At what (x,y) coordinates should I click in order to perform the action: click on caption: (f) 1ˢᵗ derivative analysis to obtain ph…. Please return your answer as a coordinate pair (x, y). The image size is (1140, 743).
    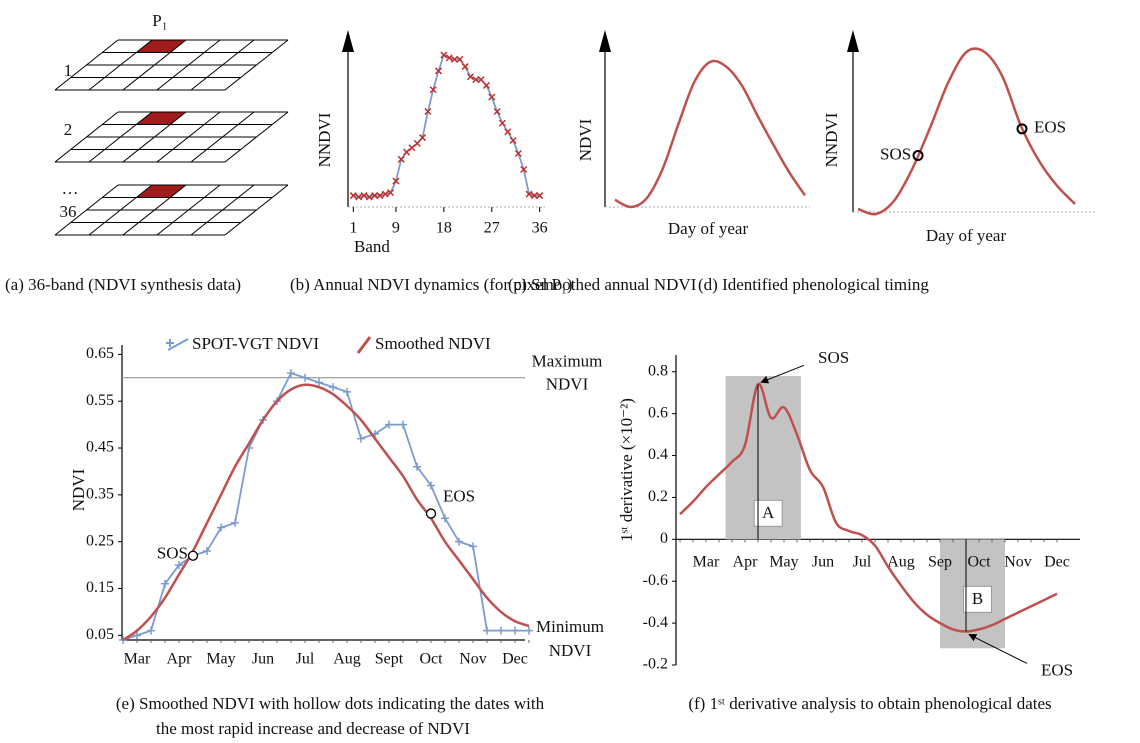
    Looking at the image, I should click on (869, 703).